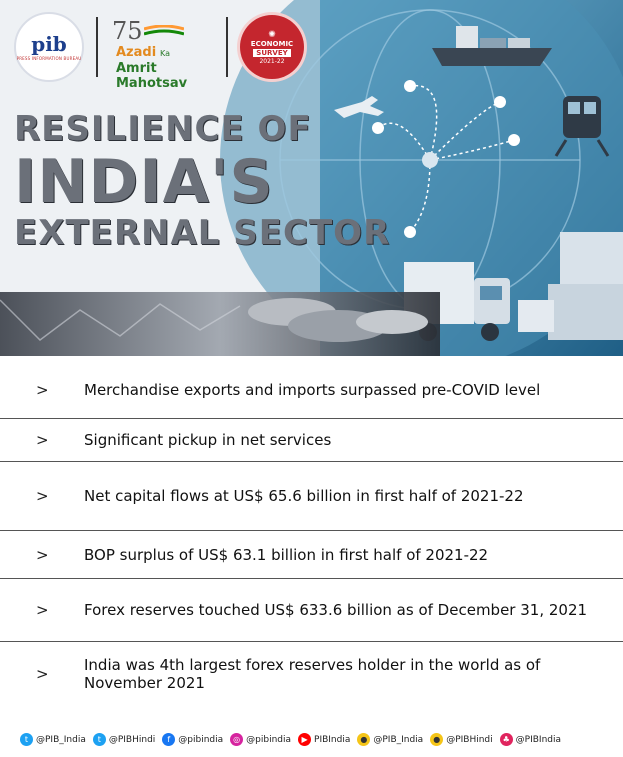 The height and width of the screenshot is (757, 623). Describe the element at coordinates (144, 182) in the screenshot. I see `title-line2: INDIA'S` at that location.